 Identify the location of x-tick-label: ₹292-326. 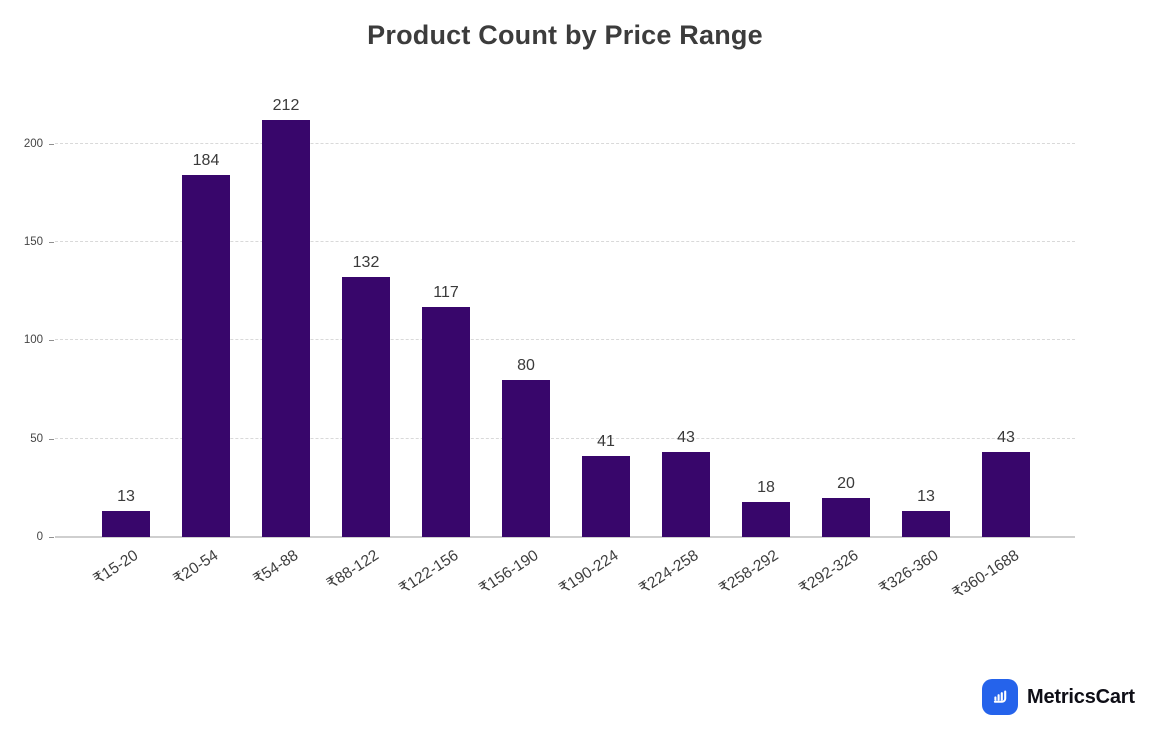
(829, 572).